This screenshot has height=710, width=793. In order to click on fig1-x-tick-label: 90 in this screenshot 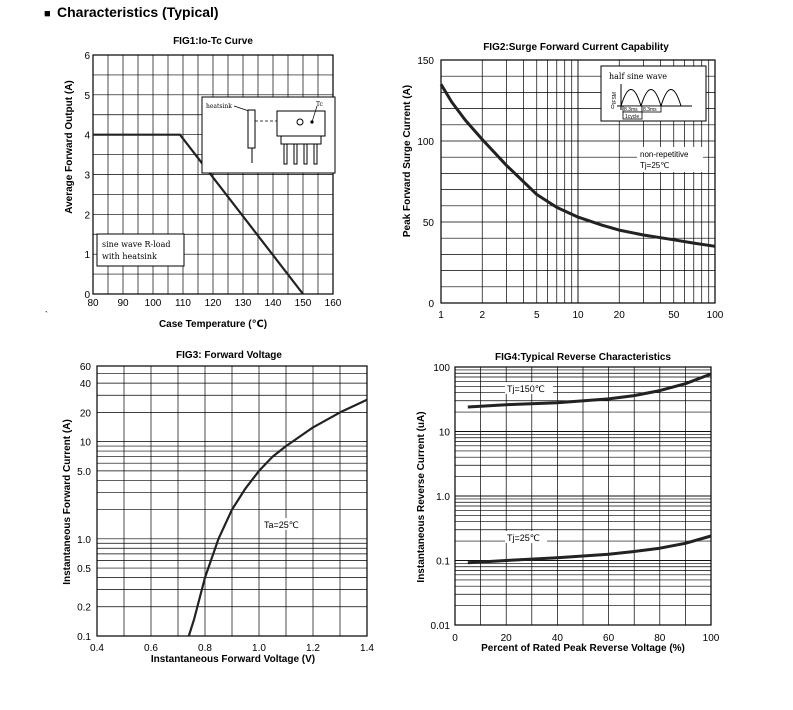, I will do `click(123, 303)`.